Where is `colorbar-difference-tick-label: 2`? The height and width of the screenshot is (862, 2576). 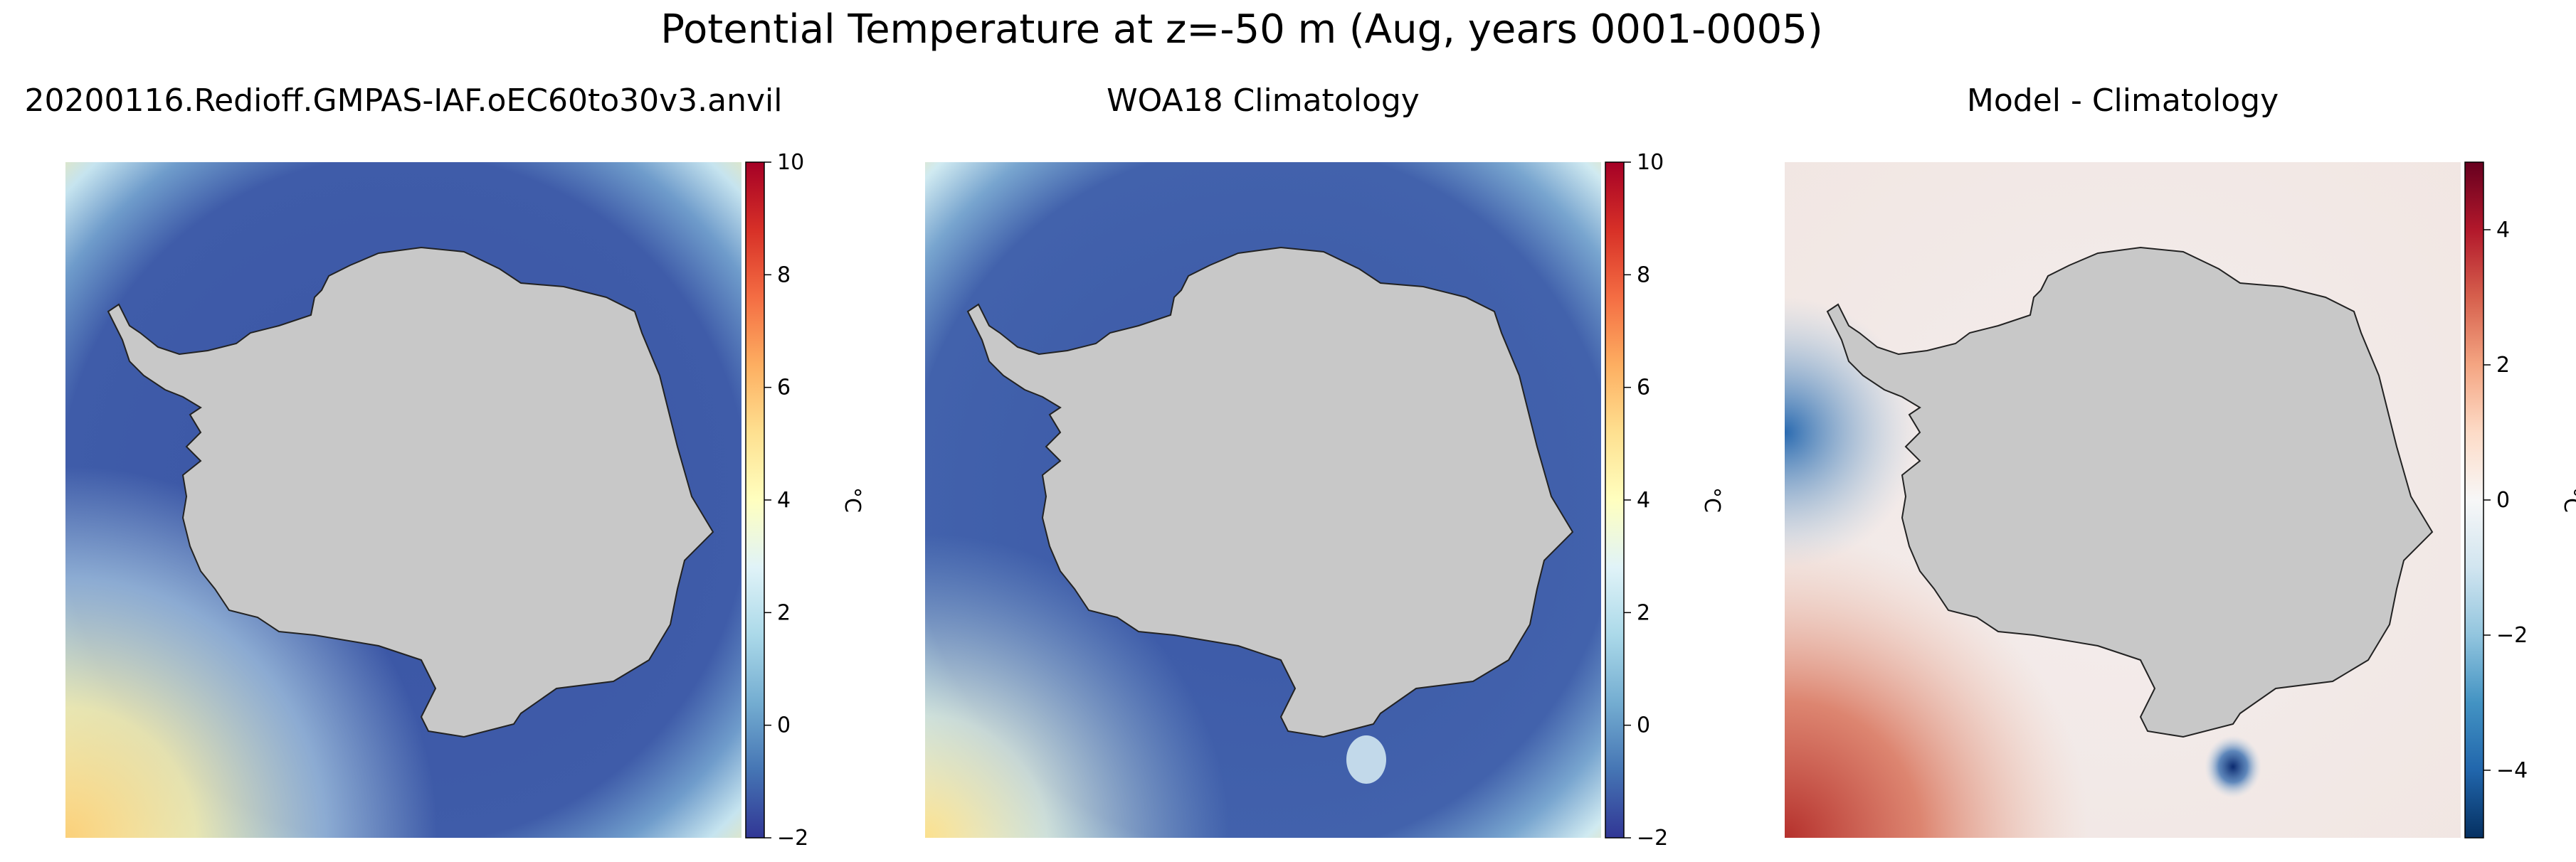 colorbar-difference-tick-label: 2 is located at coordinates (2503, 365).